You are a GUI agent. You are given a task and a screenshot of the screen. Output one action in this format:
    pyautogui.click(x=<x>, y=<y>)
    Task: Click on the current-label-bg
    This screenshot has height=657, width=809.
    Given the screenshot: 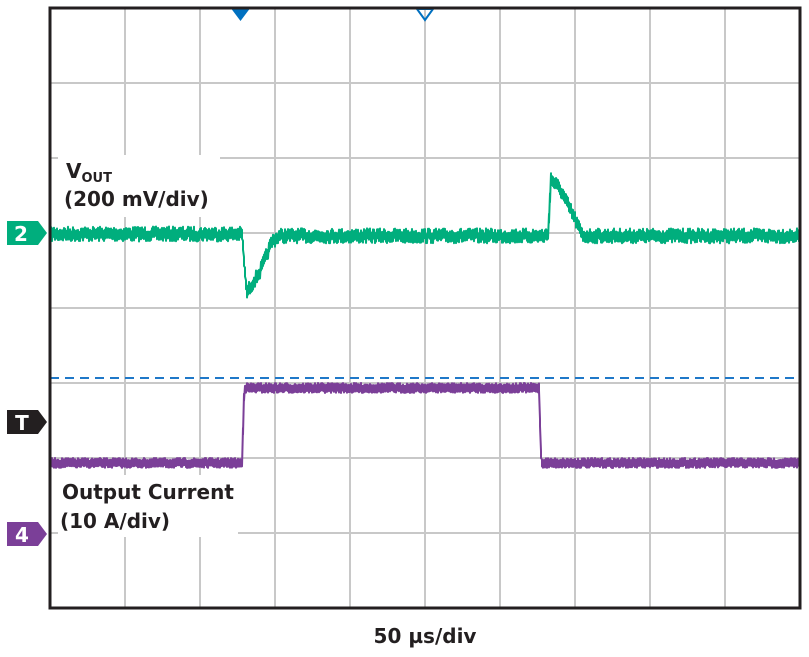 What is the action you would take?
    pyautogui.click(x=148, y=506)
    